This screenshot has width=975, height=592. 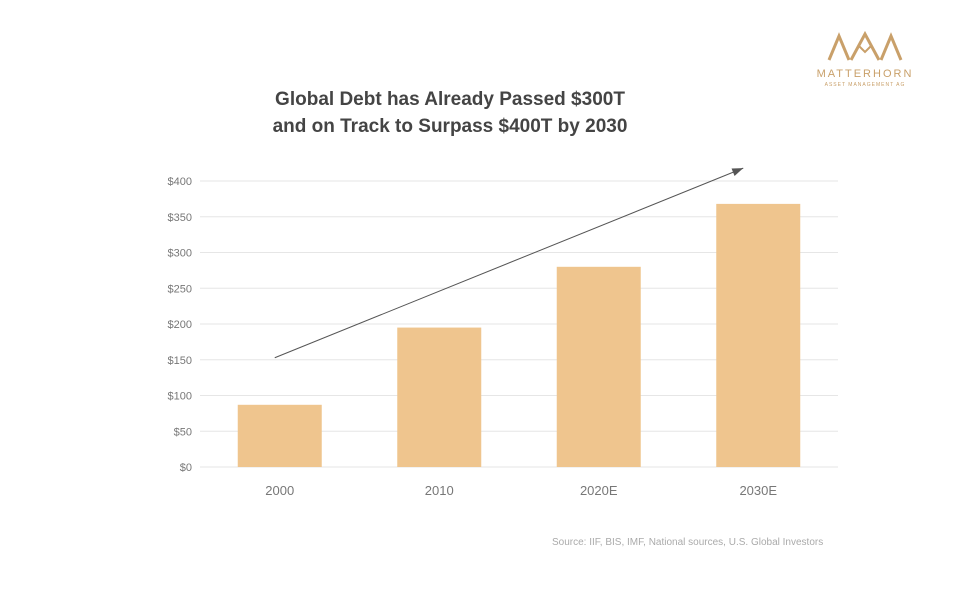 What do you see at coordinates (758, 490) in the screenshot?
I see `x-tick-label: 2030E` at bounding box center [758, 490].